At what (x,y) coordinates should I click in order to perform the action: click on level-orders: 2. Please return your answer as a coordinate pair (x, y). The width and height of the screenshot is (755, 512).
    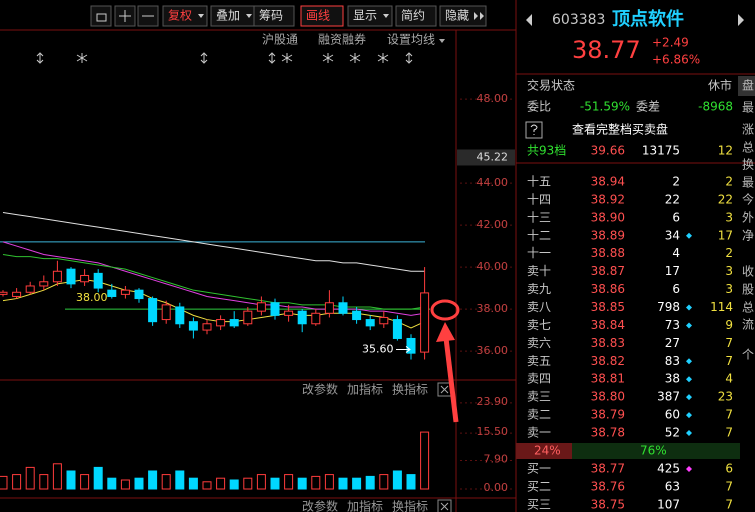
    Looking at the image, I should click on (729, 182).